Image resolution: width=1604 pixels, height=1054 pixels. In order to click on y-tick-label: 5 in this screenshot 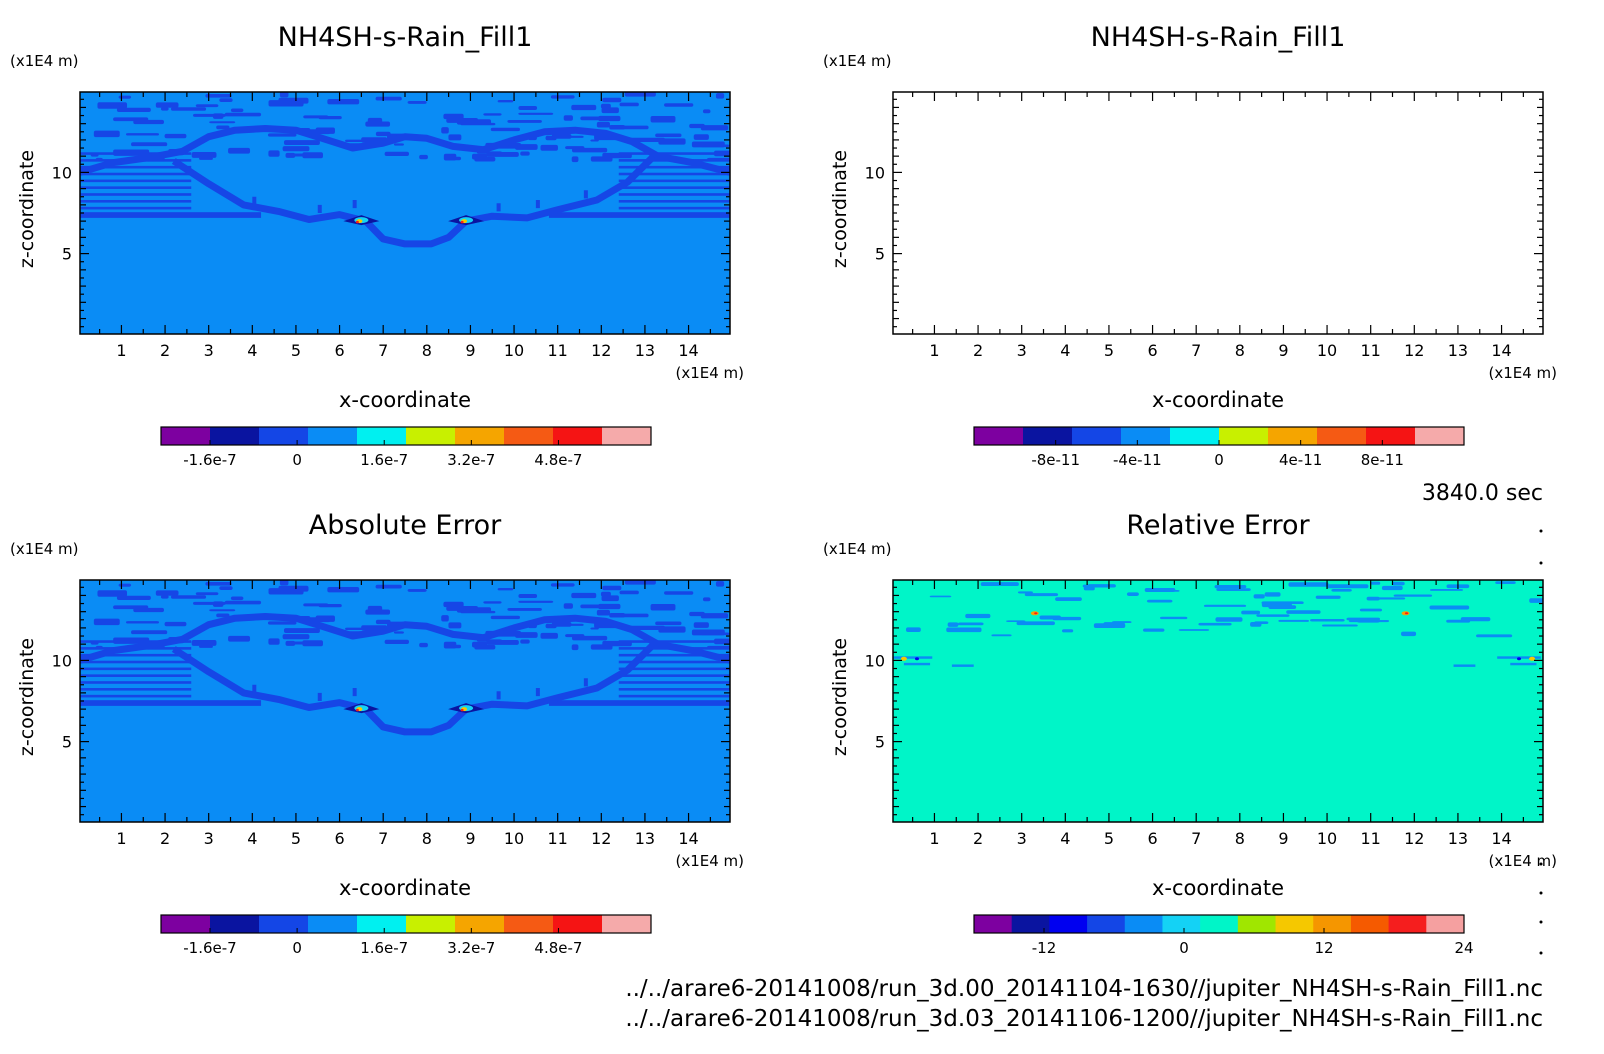, I will do `click(880, 742)`.